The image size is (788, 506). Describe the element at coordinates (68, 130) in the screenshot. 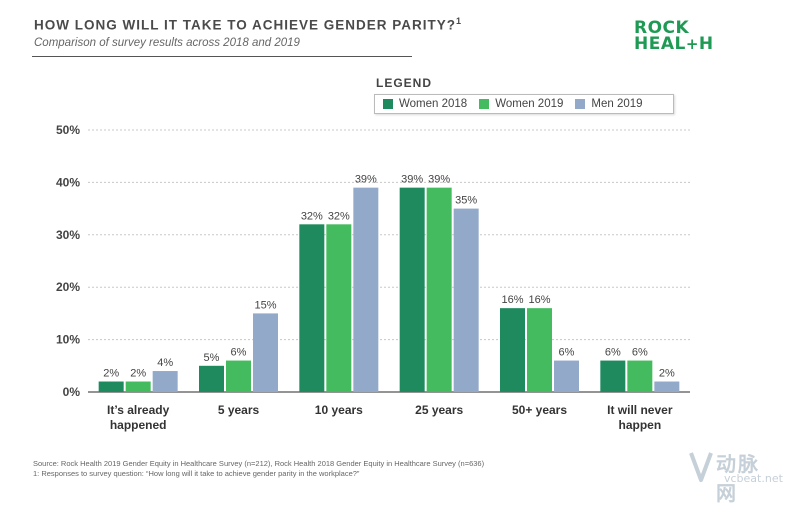

I see `y-tick-label: 50%` at that location.